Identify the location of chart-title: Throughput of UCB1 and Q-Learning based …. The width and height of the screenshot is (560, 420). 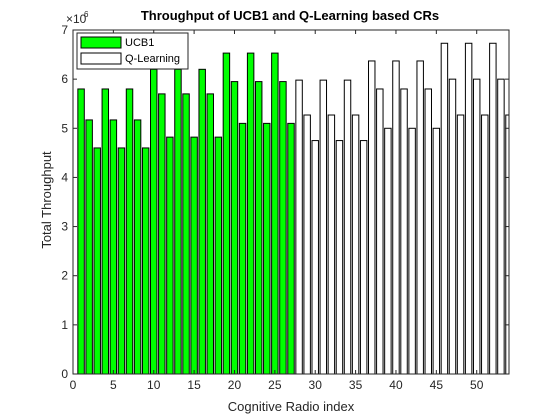
(290, 15).